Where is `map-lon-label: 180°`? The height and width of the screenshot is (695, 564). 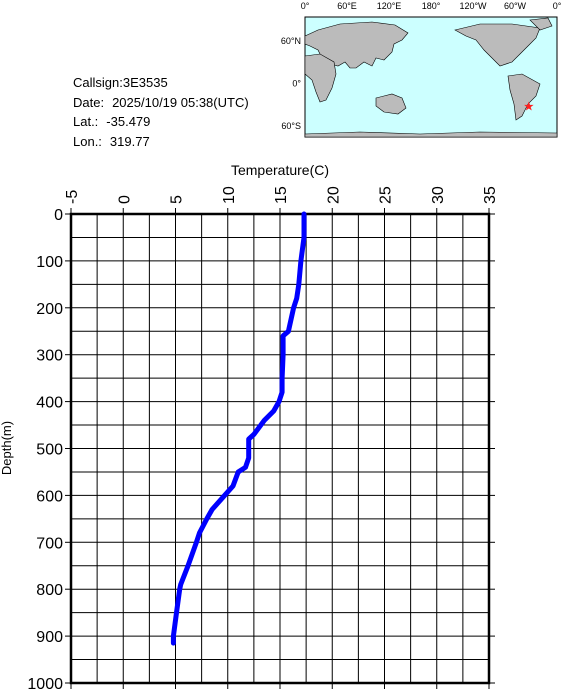
map-lon-label: 180° is located at coordinates (431, 6).